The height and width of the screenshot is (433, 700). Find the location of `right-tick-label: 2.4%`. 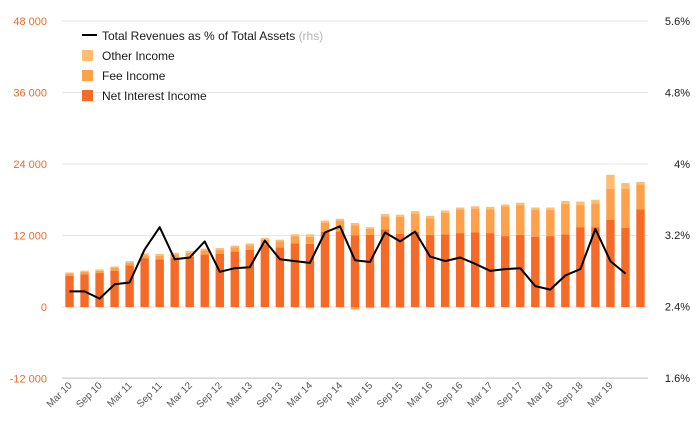

right-tick-label: 2.4% is located at coordinates (677, 308).